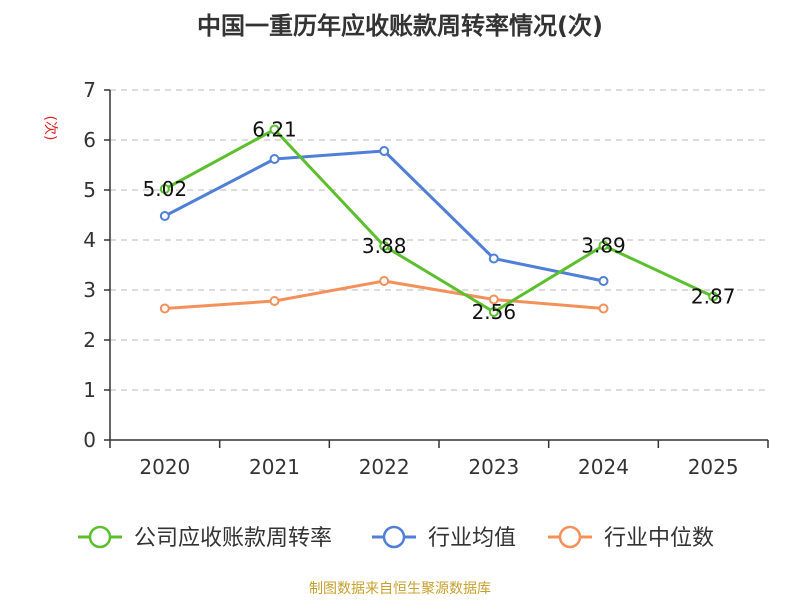  Describe the element at coordinates (400, 589) in the screenshot. I see `source-note: 制图数据来自恒生聚源数据库` at that location.